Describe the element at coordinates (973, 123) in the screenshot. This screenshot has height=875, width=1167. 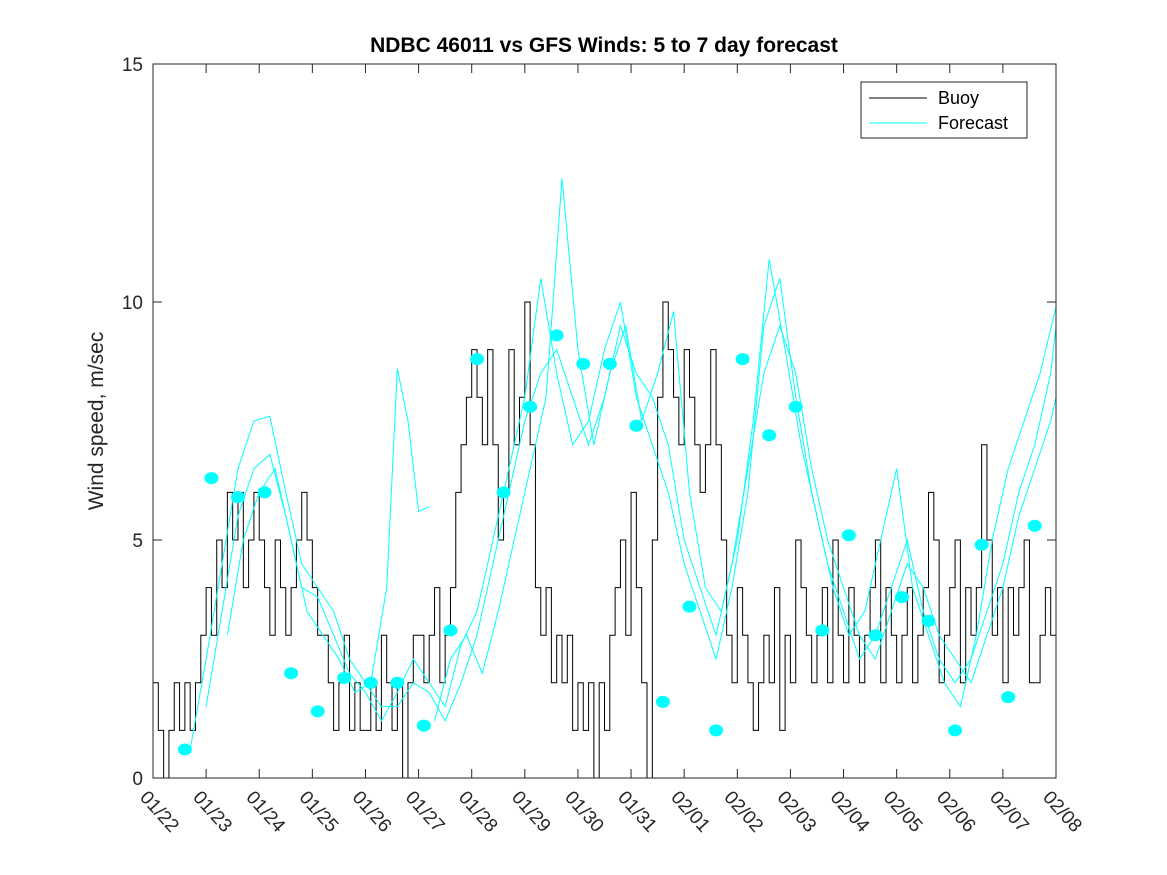
I see `legend-label: Forecast` at that location.